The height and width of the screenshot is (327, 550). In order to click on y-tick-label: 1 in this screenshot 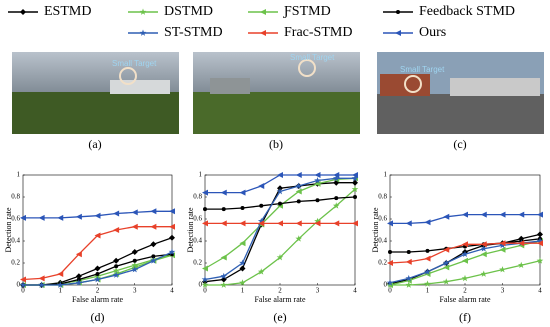, I will do `click(19, 175)`.